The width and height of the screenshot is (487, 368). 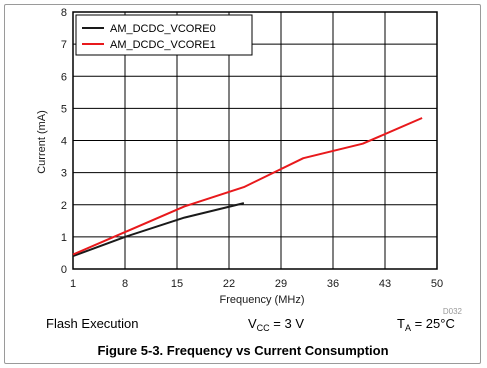 I want to click on x-tick-label: 50, so click(x=437, y=284).